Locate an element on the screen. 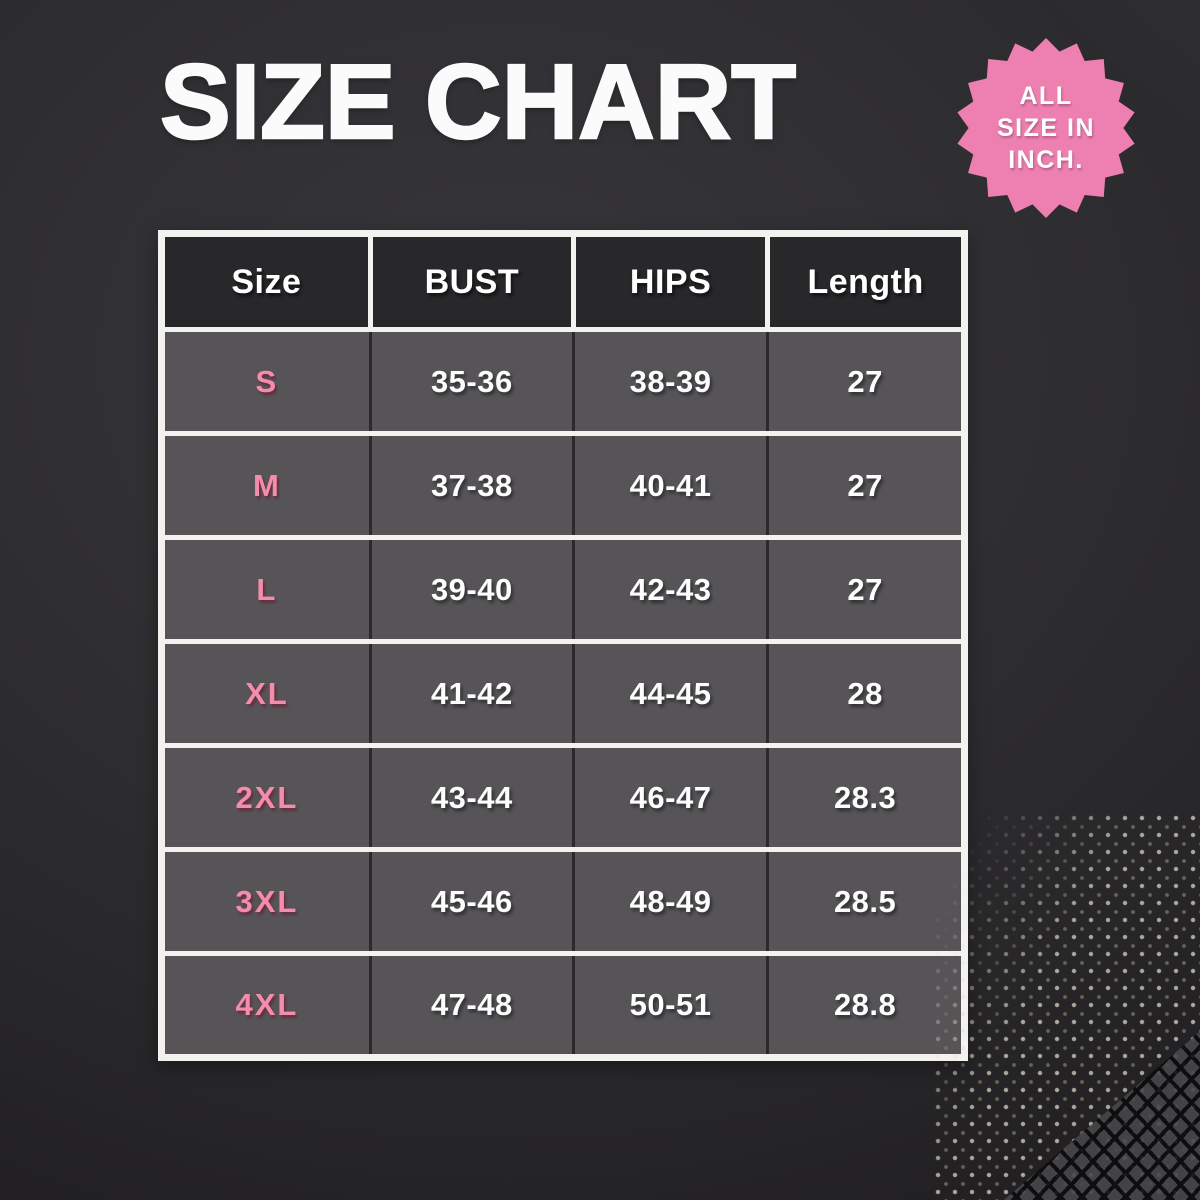  table-row: 3XL 45-46 48-49 28.5 is located at coordinates (563, 901).